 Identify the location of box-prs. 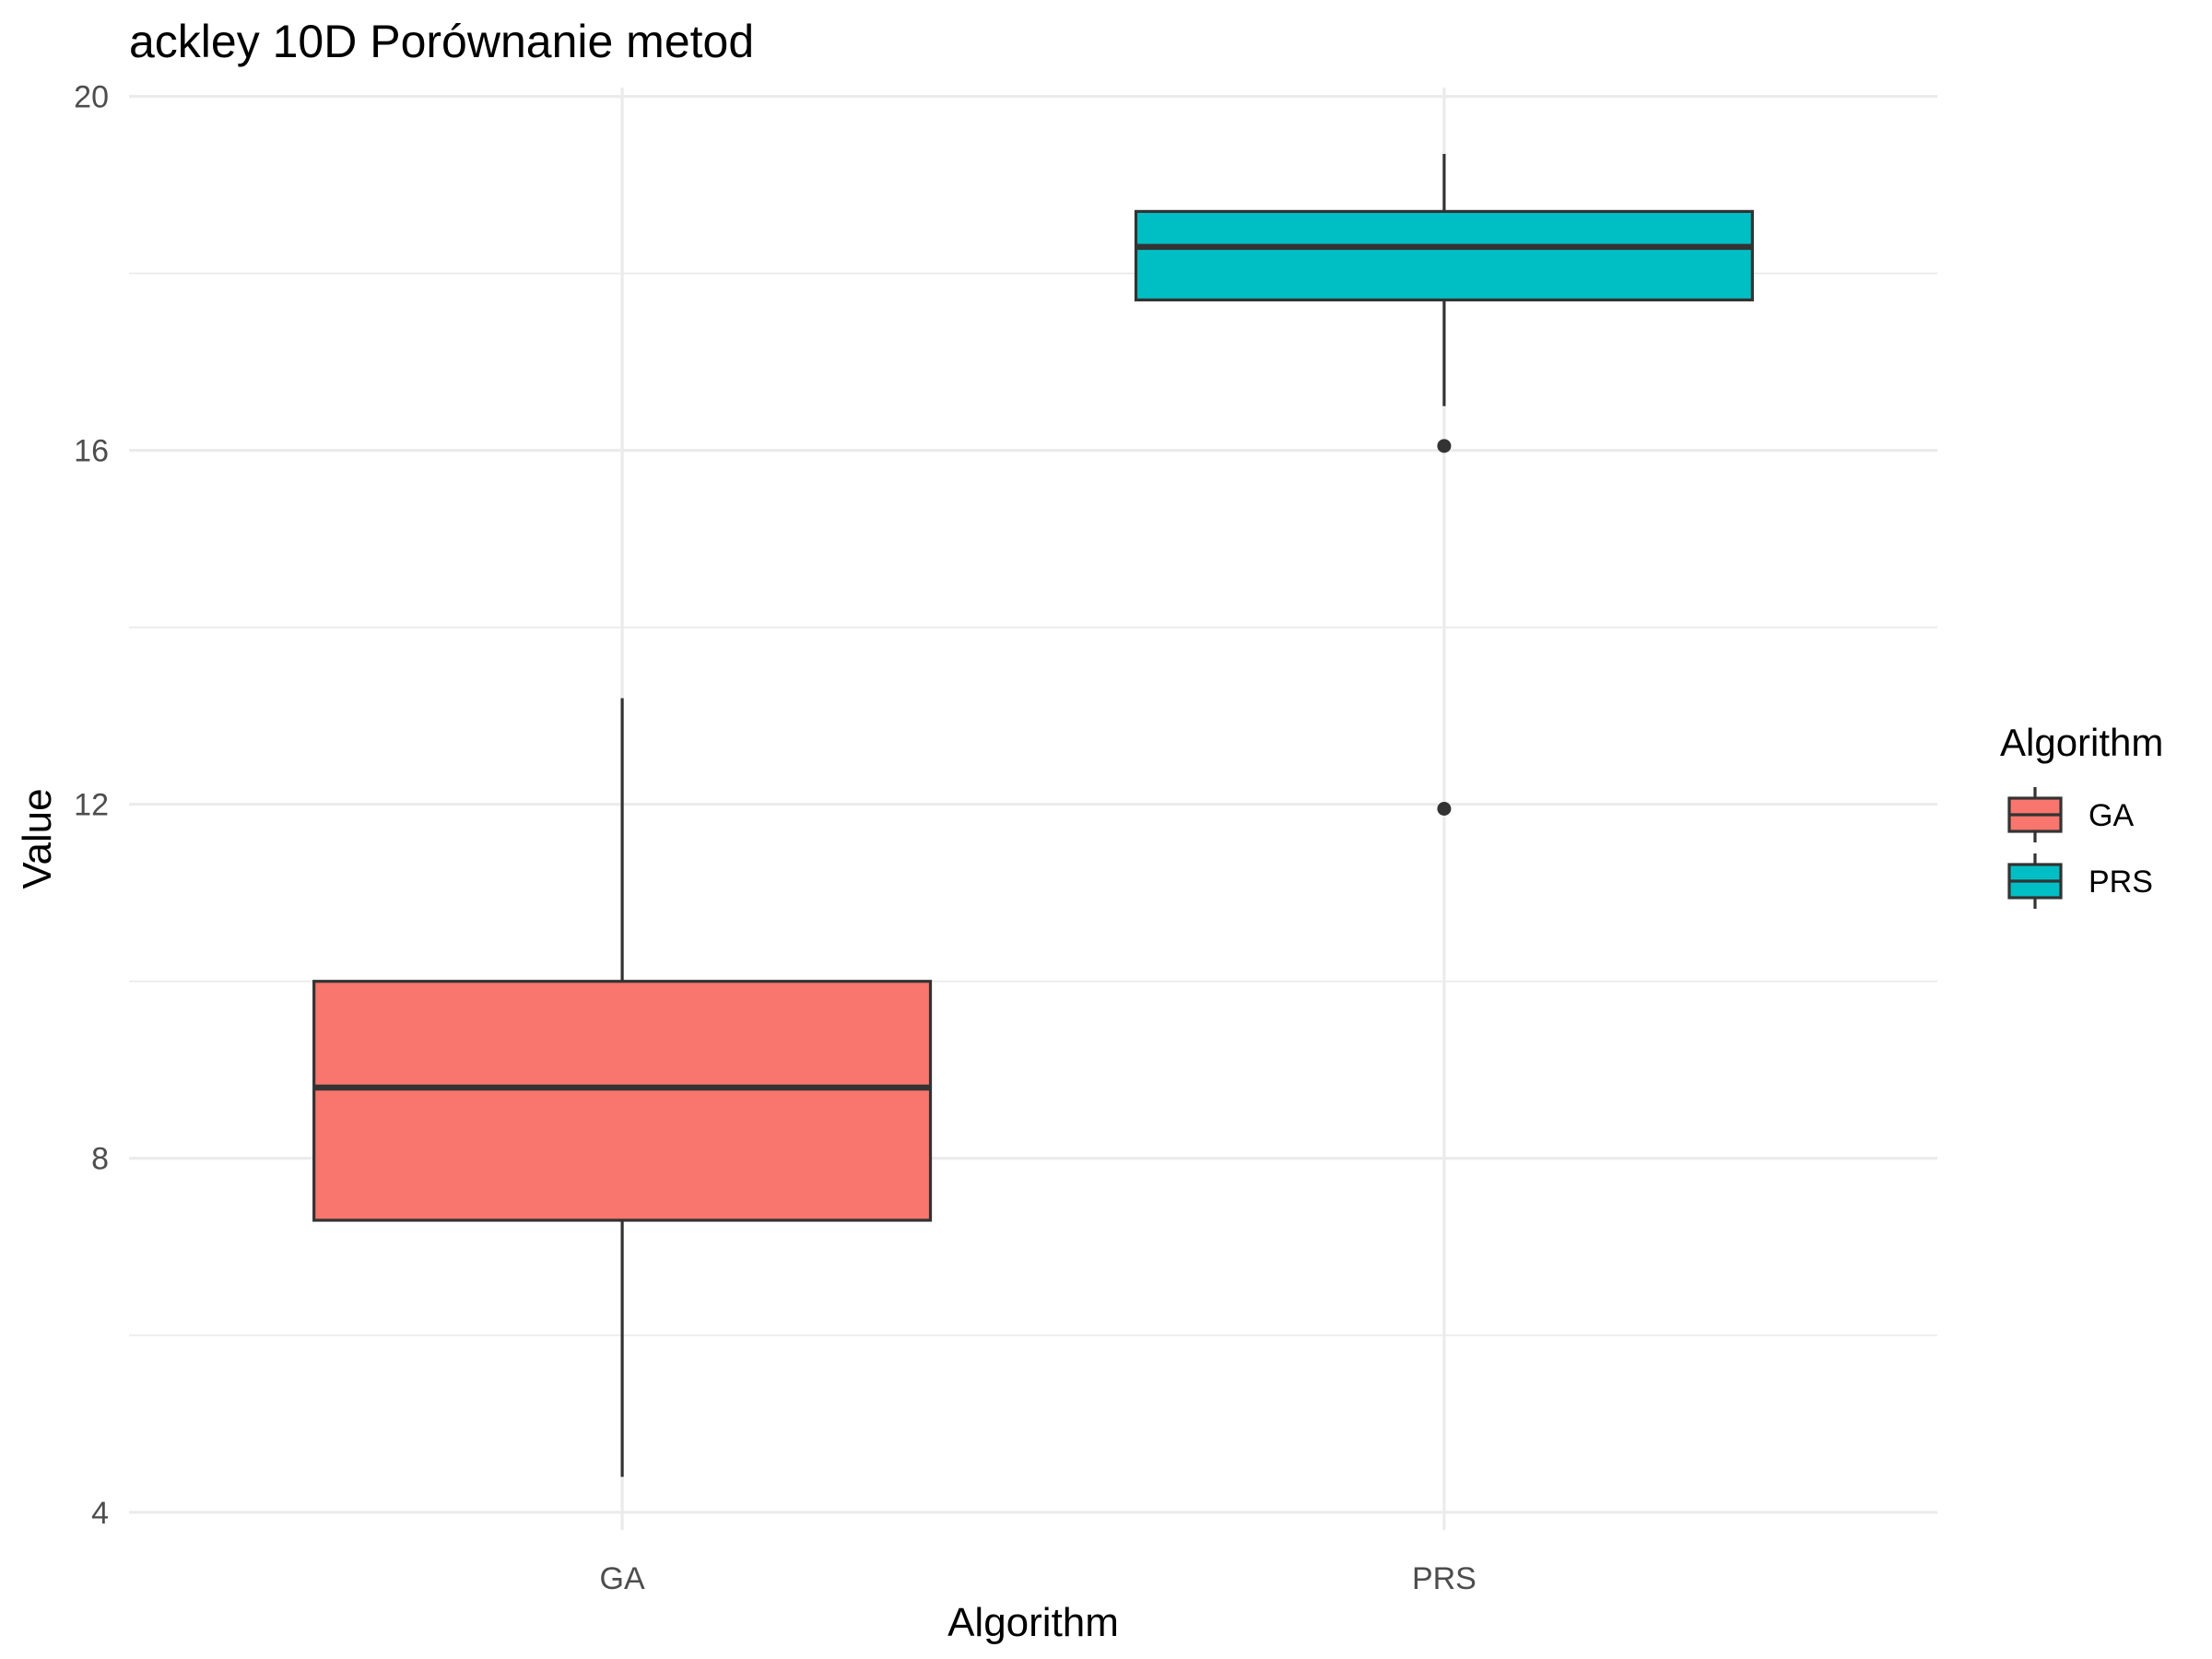
(1444, 485).